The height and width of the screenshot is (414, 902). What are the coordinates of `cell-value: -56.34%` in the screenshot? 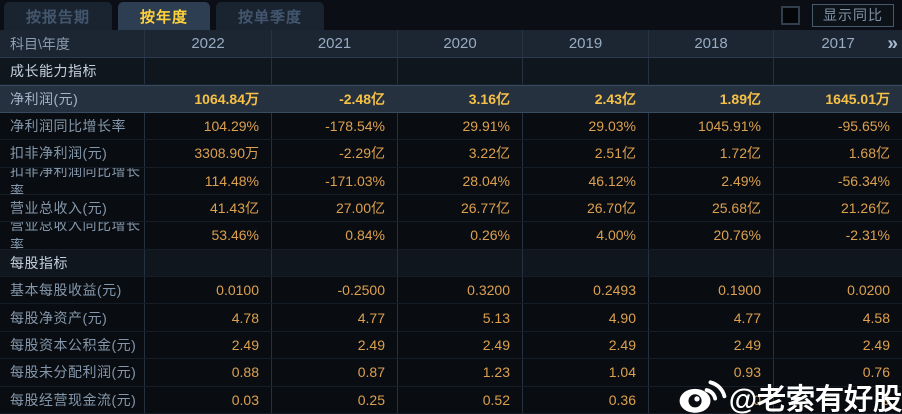 It's located at (863, 180).